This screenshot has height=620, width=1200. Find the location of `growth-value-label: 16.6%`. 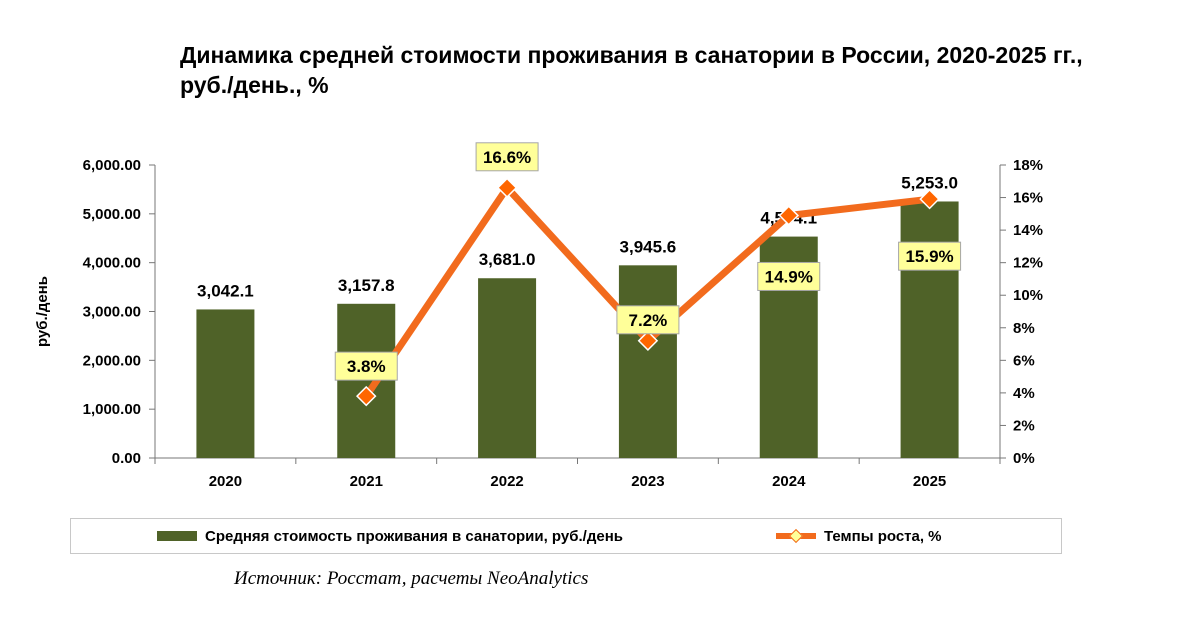

growth-value-label: 16.6% is located at coordinates (507, 157).